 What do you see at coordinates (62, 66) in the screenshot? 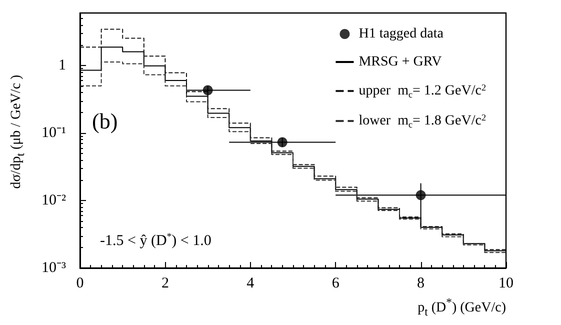
I see `y-tick-label: 1` at bounding box center [62, 66].